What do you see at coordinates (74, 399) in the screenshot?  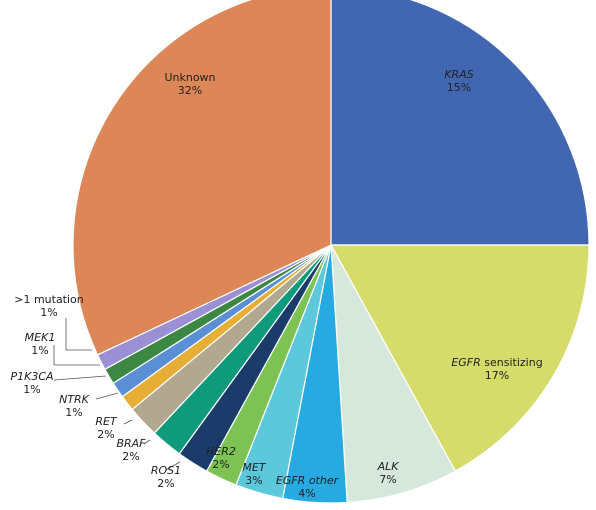 I see `slice-name-ntrk: NTRK` at bounding box center [74, 399].